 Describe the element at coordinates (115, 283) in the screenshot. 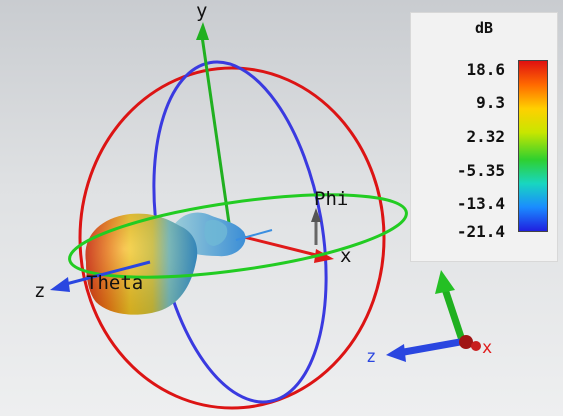

I see `theta-label: Theta` at that location.